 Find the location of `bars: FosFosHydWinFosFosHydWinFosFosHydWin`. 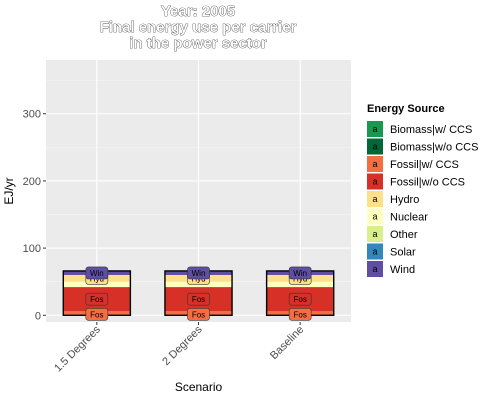

bars: FosFosHydWinFosFosHydWinFosFosHydWin is located at coordinates (198, 293).